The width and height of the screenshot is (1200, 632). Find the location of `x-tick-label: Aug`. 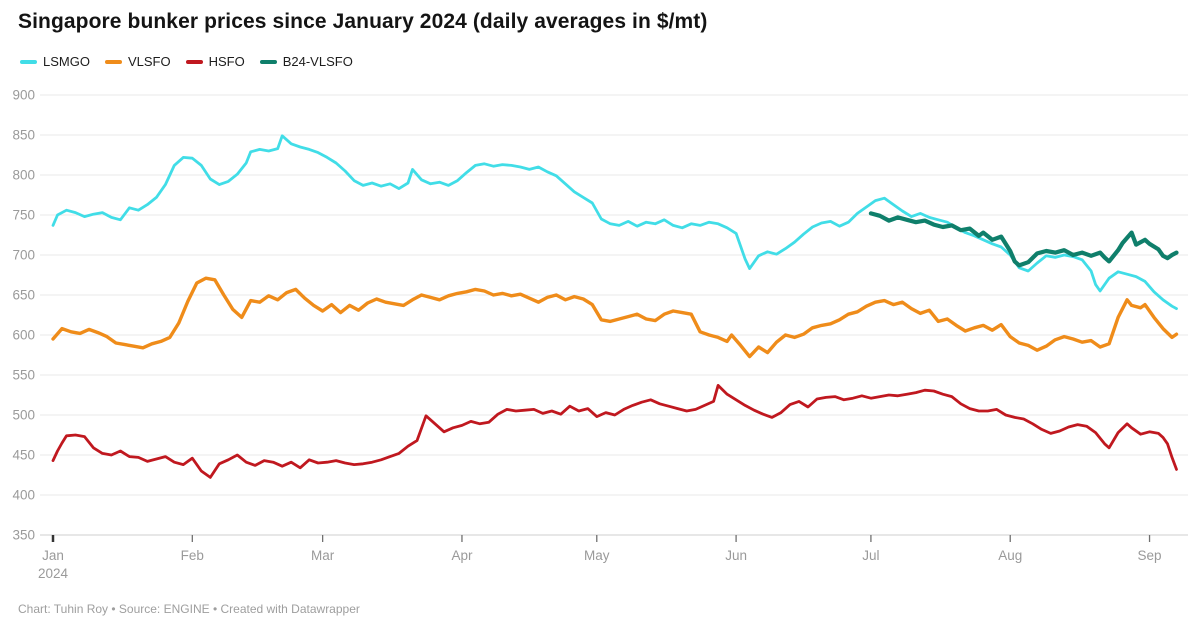

x-tick-label: Aug is located at coordinates (1010, 555).